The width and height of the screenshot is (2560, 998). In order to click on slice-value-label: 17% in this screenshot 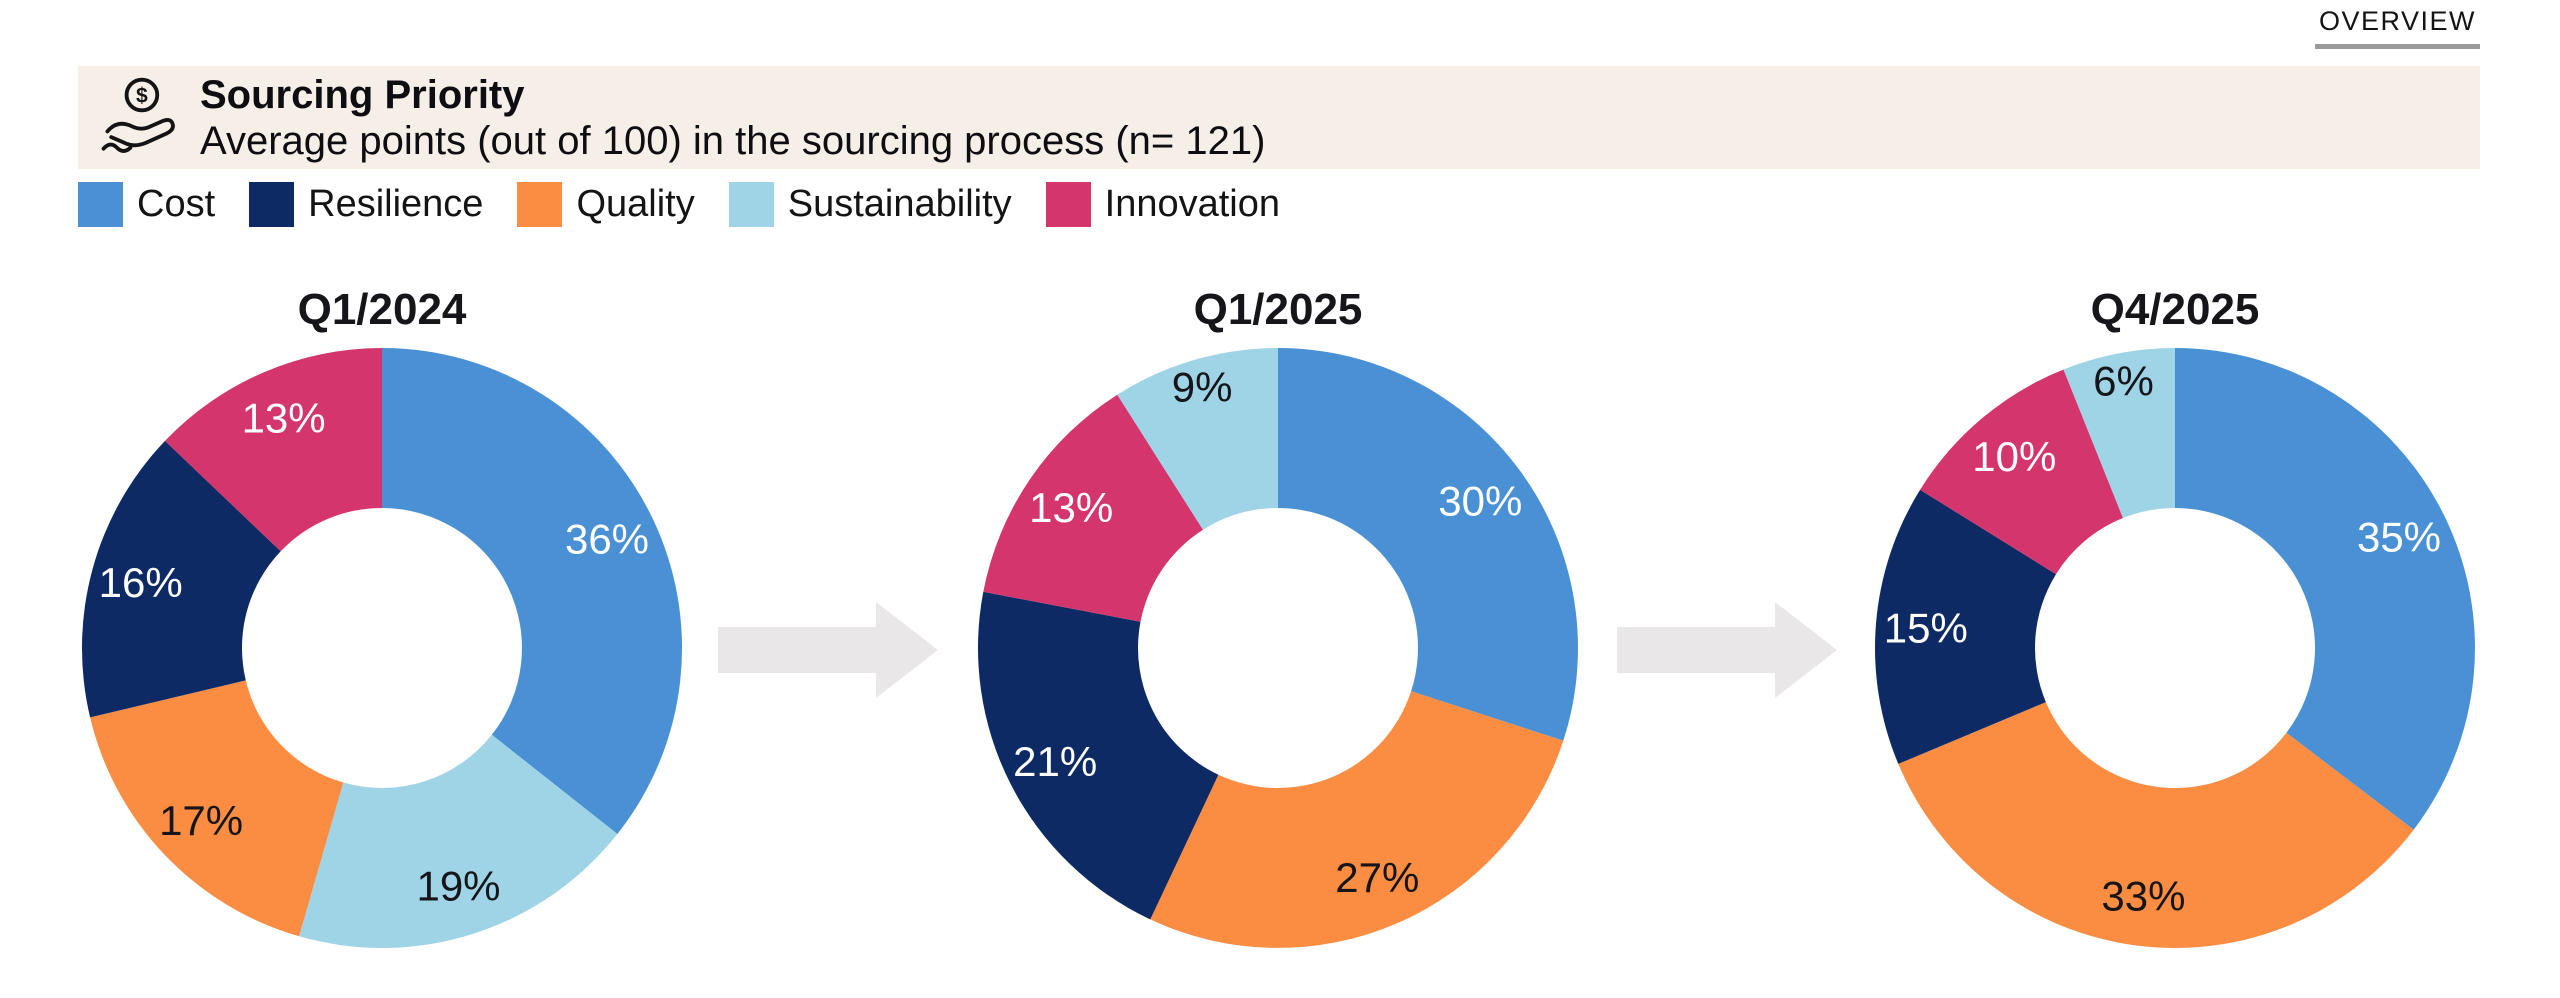, I will do `click(201, 820)`.